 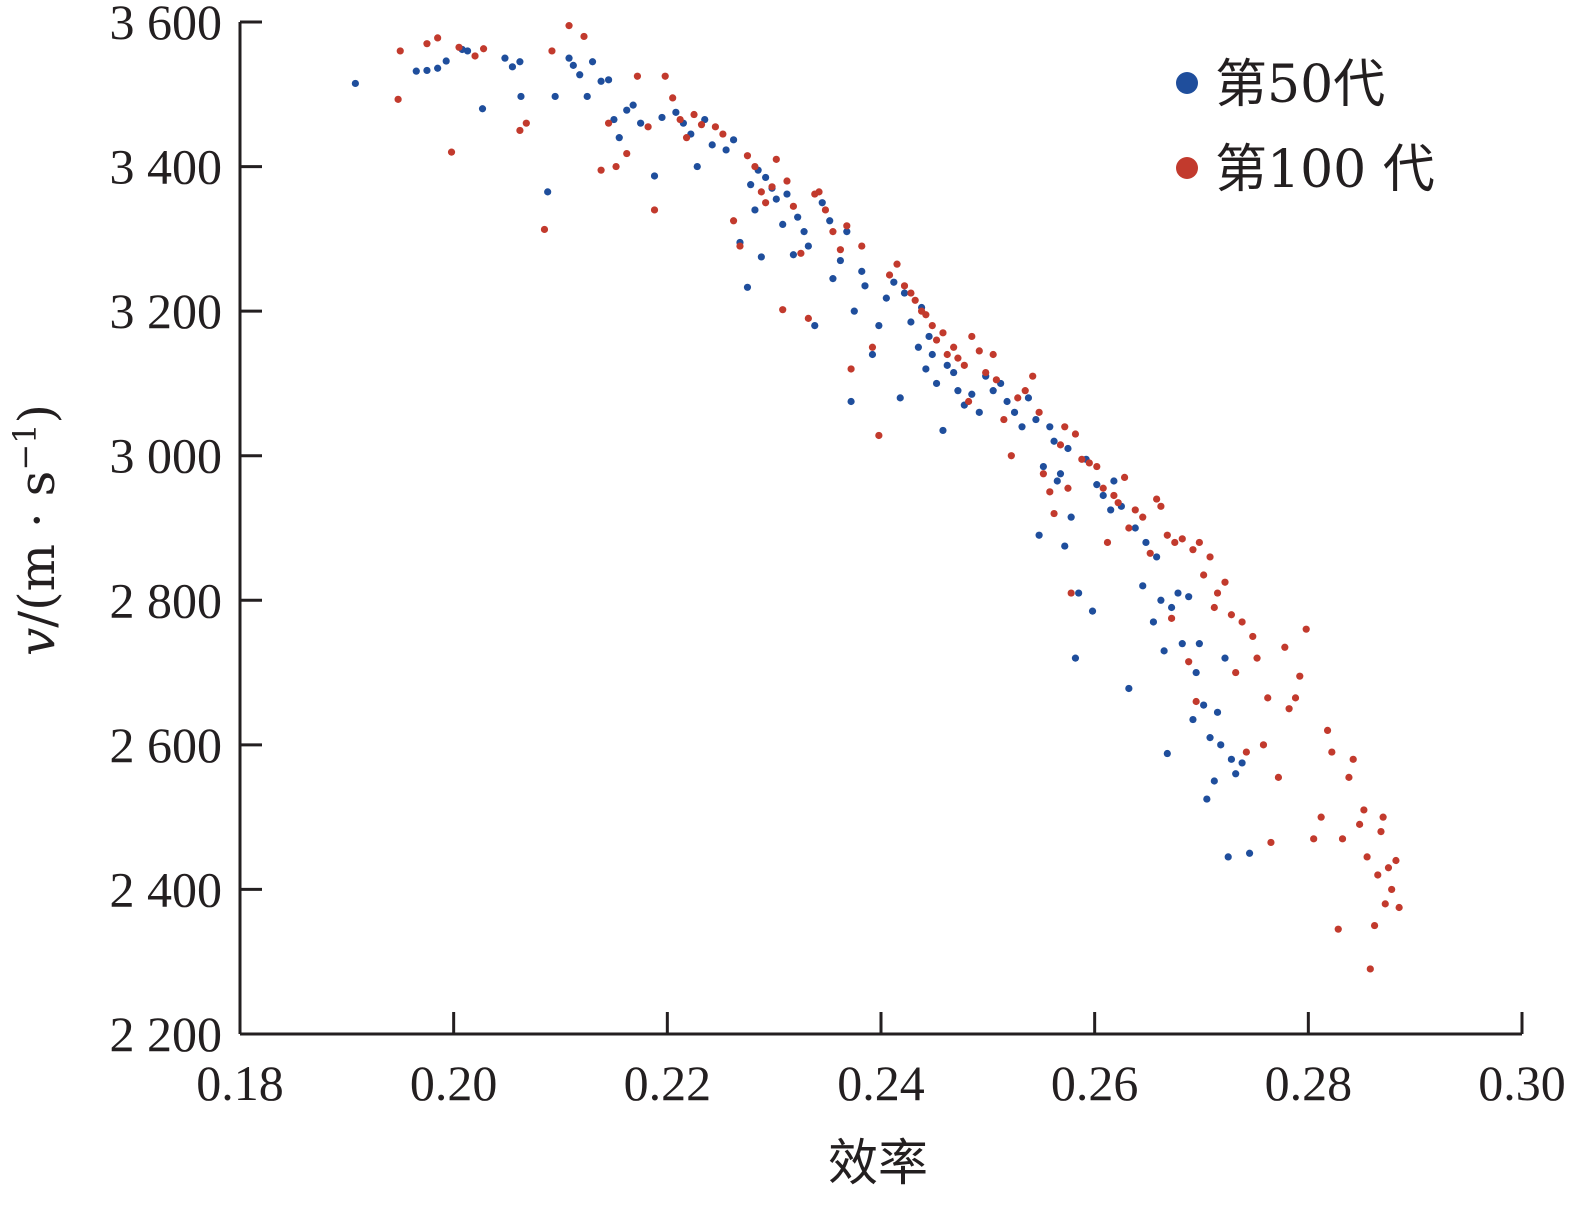 I want to click on legend-label-gen50: 第50代, so click(x=1300, y=85).